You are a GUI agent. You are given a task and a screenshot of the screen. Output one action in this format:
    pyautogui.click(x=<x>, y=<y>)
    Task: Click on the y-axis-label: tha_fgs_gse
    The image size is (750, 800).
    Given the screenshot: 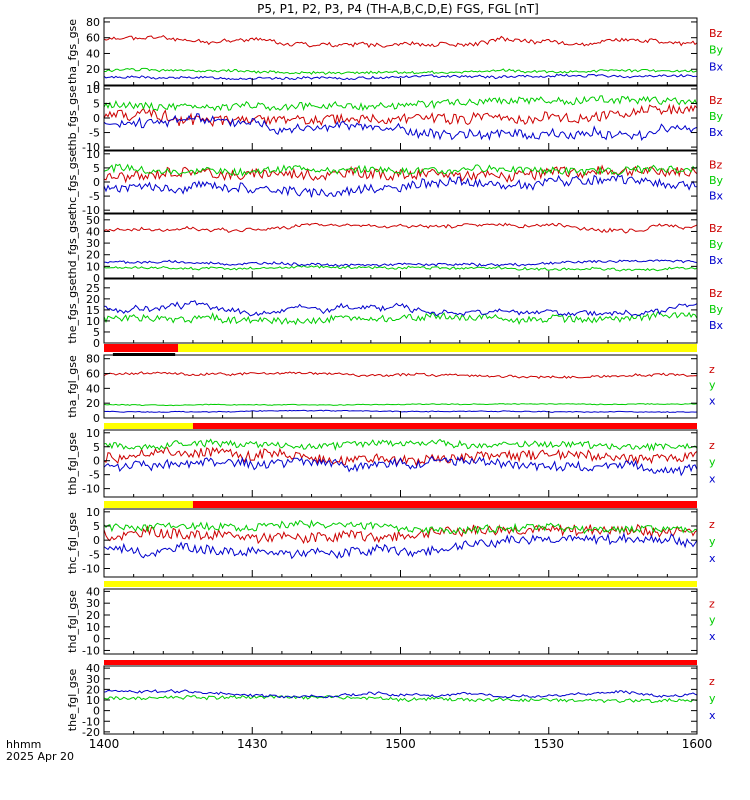 What is the action you would take?
    pyautogui.click(x=72, y=51)
    